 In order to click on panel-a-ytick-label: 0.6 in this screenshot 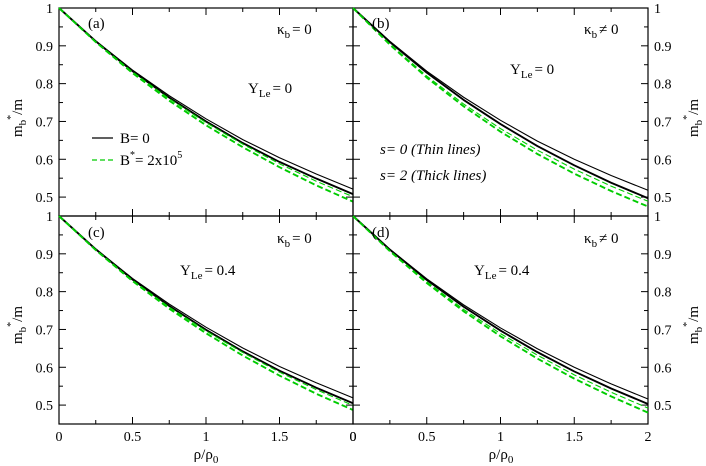, I will do `click(45, 160)`.